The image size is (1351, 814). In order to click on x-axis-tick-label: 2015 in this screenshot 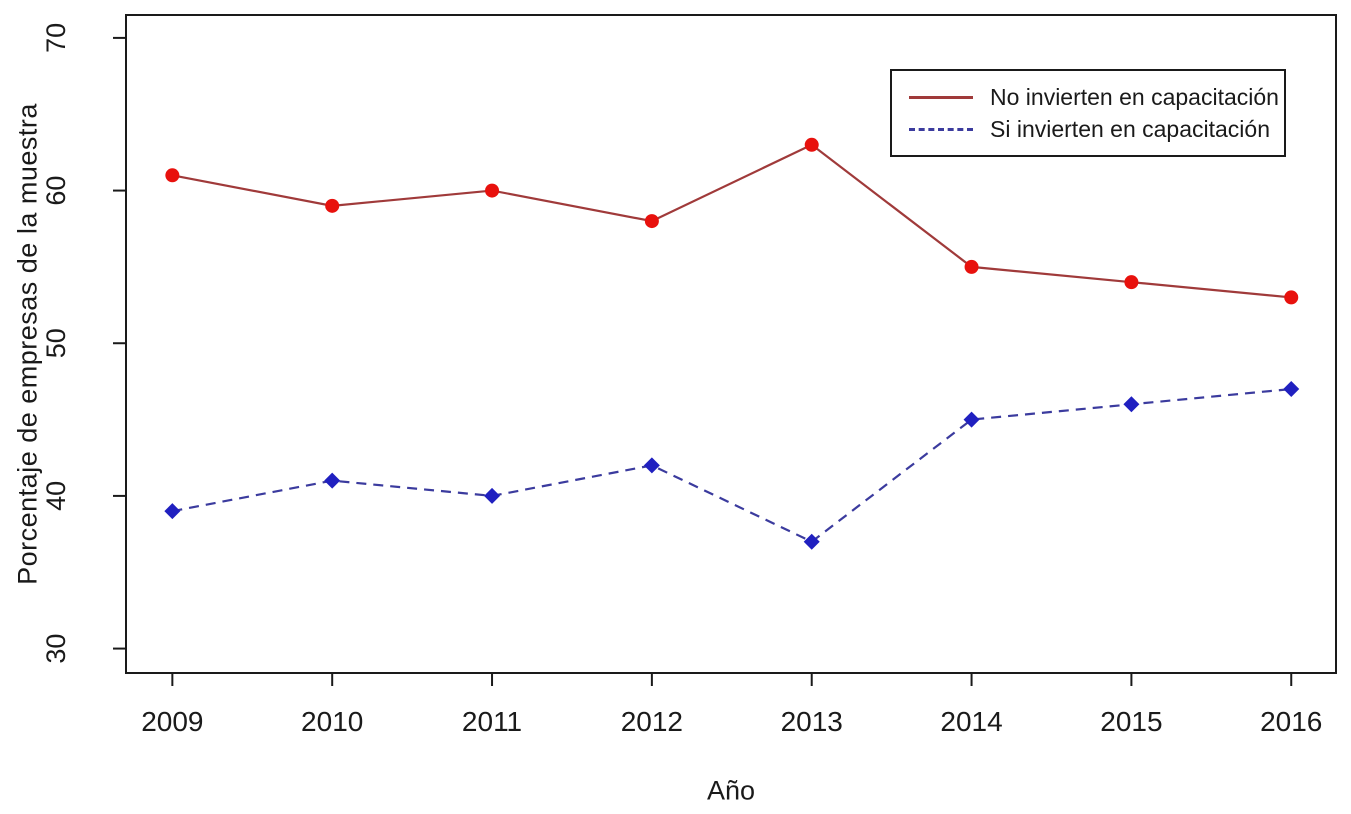, I will do `click(1131, 721)`.